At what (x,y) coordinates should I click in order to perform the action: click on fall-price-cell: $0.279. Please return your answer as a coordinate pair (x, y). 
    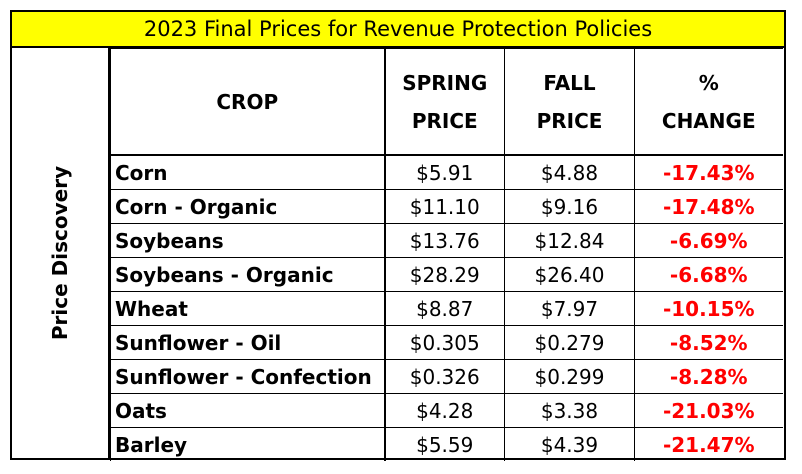
    Looking at the image, I should click on (569, 342).